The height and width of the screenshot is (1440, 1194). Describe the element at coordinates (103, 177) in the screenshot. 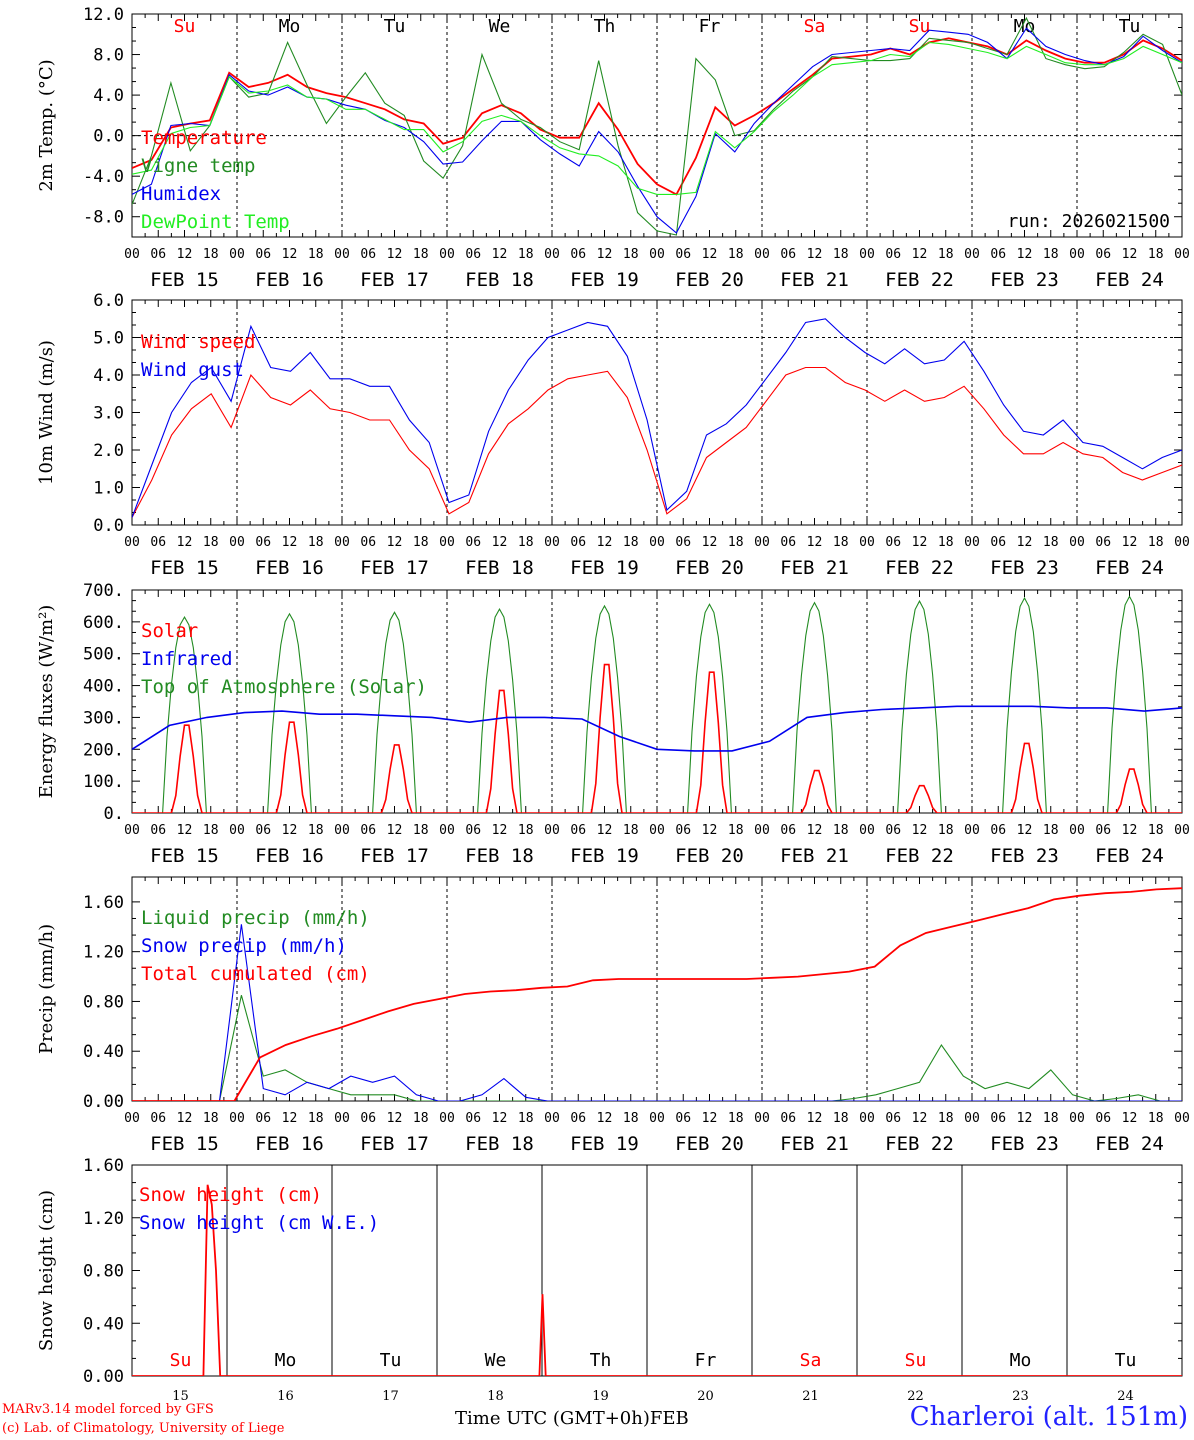

I see `y-tick-label: -4.0` at that location.